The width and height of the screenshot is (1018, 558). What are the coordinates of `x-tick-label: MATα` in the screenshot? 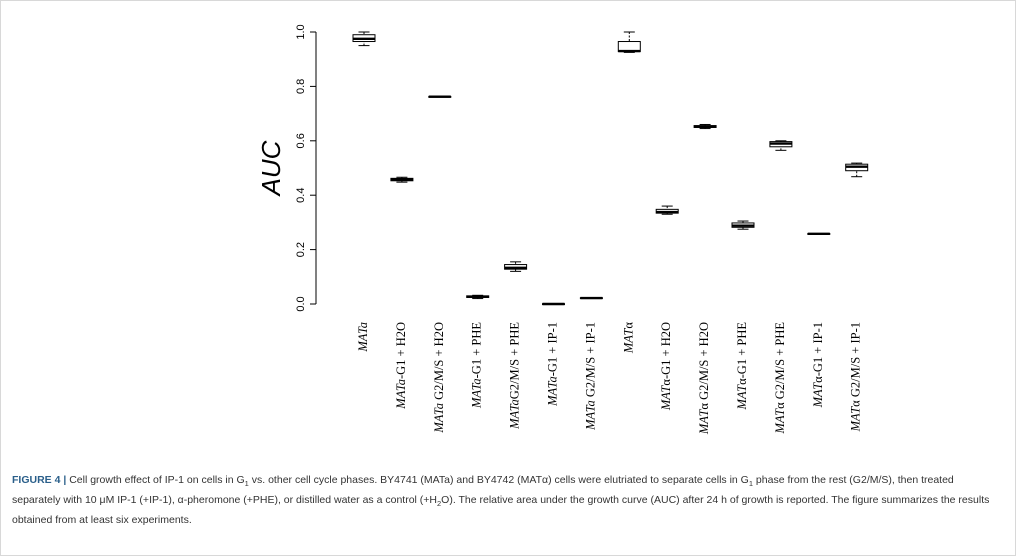 It's located at (628, 338).